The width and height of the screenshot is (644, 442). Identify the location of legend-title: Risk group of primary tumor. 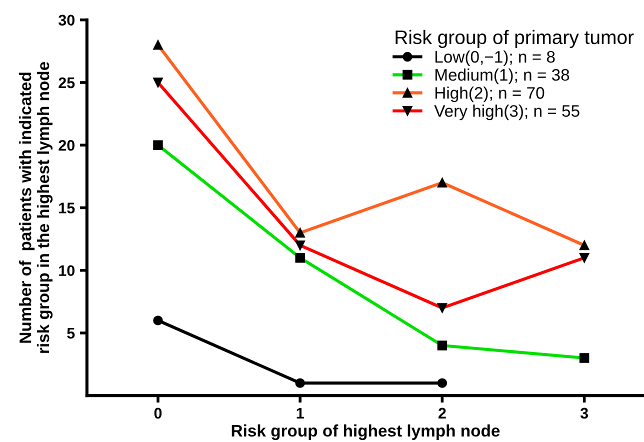
(515, 39).